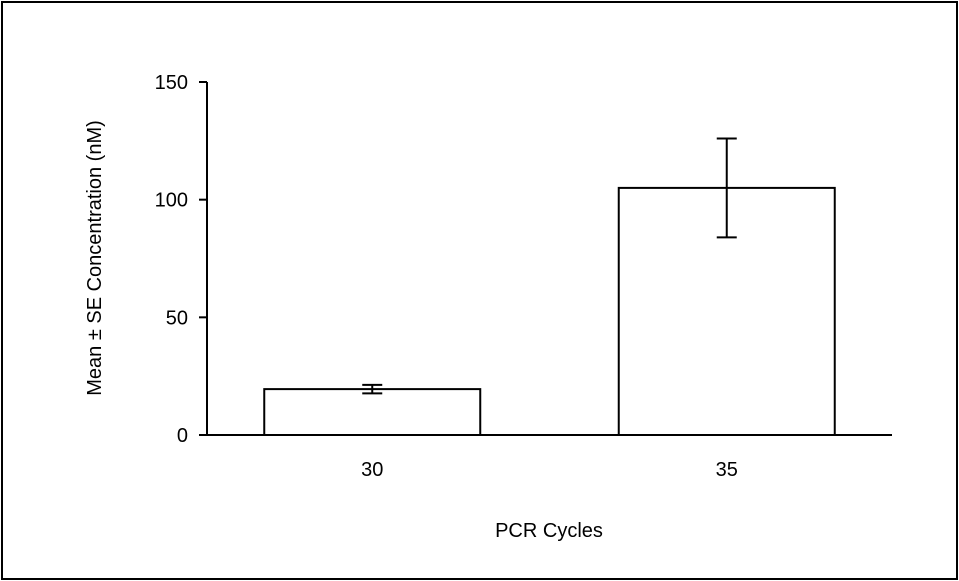 The height and width of the screenshot is (581, 959). I want to click on x-axis-label: PCR Cycles, so click(549, 531).